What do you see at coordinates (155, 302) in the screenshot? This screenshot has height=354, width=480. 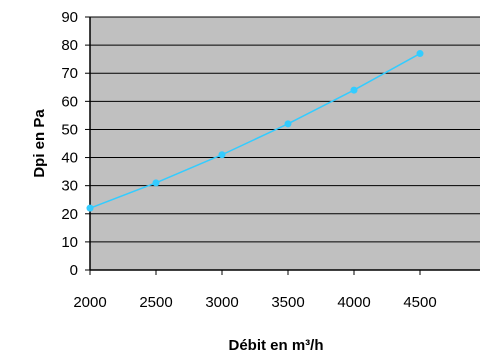 I see `x-tick-label: 2500` at bounding box center [155, 302].